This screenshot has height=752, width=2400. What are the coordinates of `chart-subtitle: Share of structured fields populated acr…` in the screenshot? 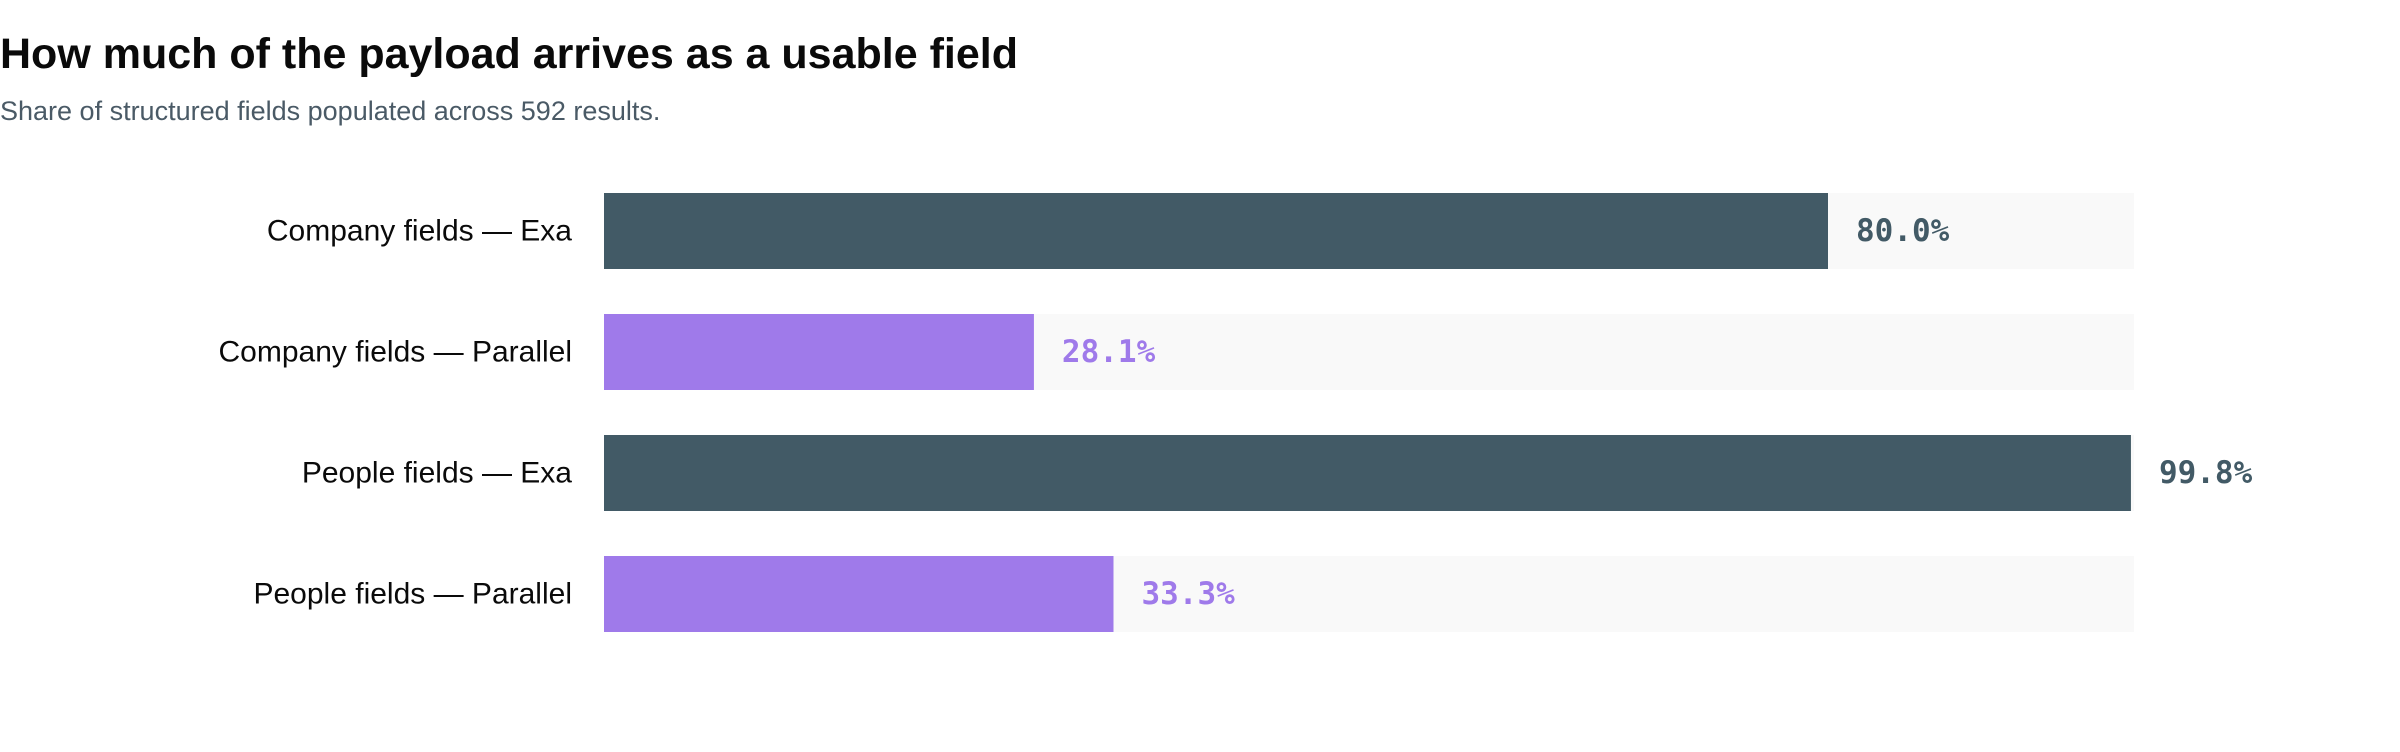 It's located at (330, 111).